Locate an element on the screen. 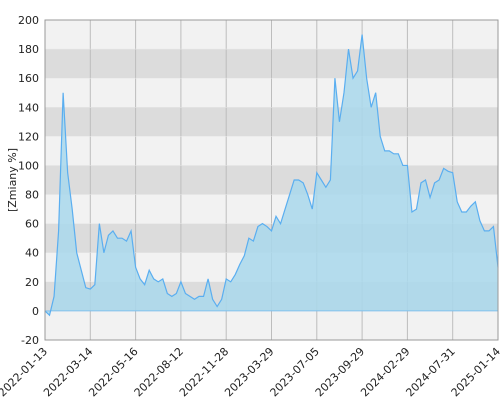 This screenshot has width=500, height=404. y-tick-label: 80 is located at coordinates (32, 195).